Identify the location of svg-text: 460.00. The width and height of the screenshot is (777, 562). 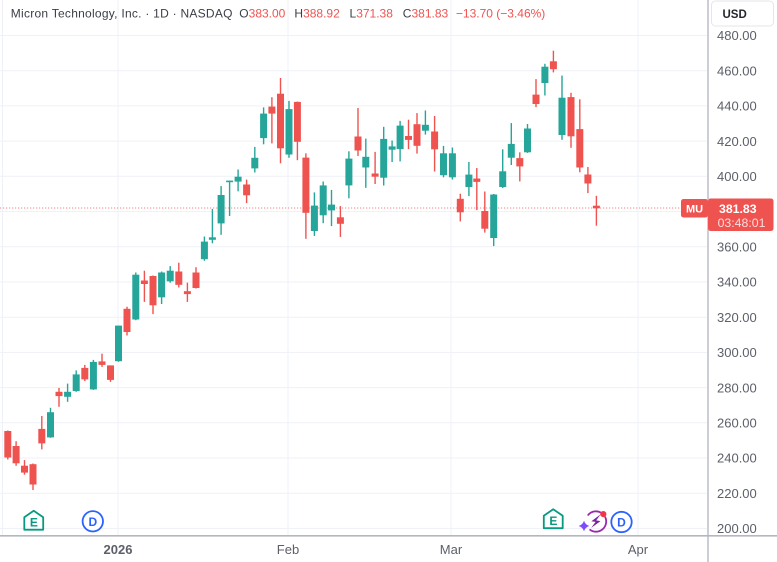
(737, 70).